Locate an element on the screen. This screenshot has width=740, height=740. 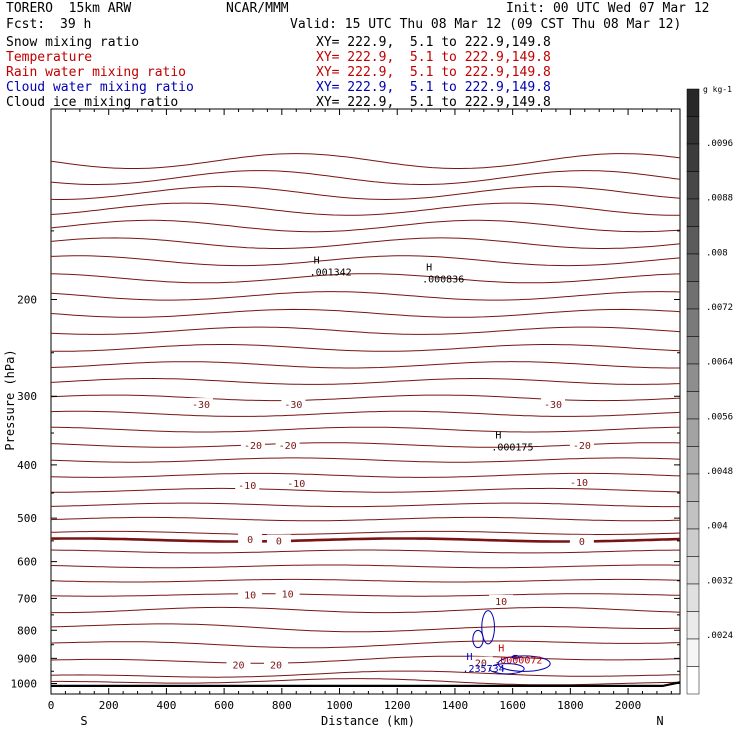
org-label: NCAR/MMM is located at coordinates (257, 8).